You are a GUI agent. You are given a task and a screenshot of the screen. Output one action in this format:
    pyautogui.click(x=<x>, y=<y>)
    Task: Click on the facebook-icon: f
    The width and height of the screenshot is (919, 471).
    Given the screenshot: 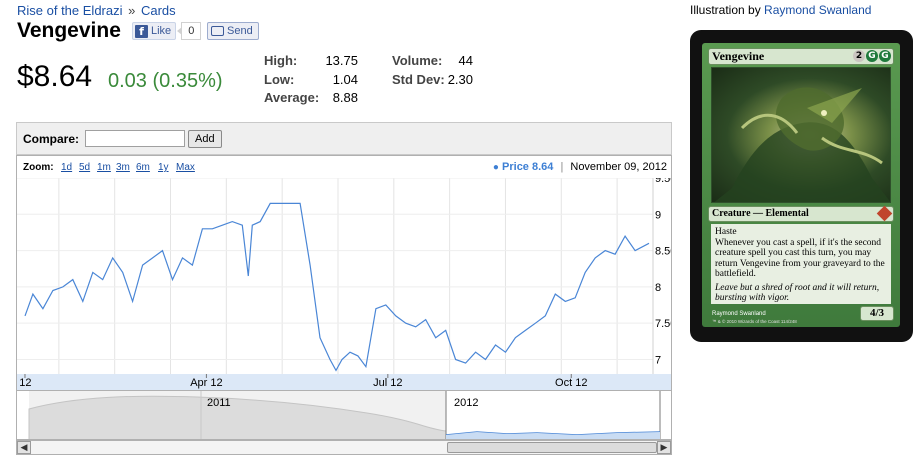 What is the action you would take?
    pyautogui.click(x=141, y=31)
    